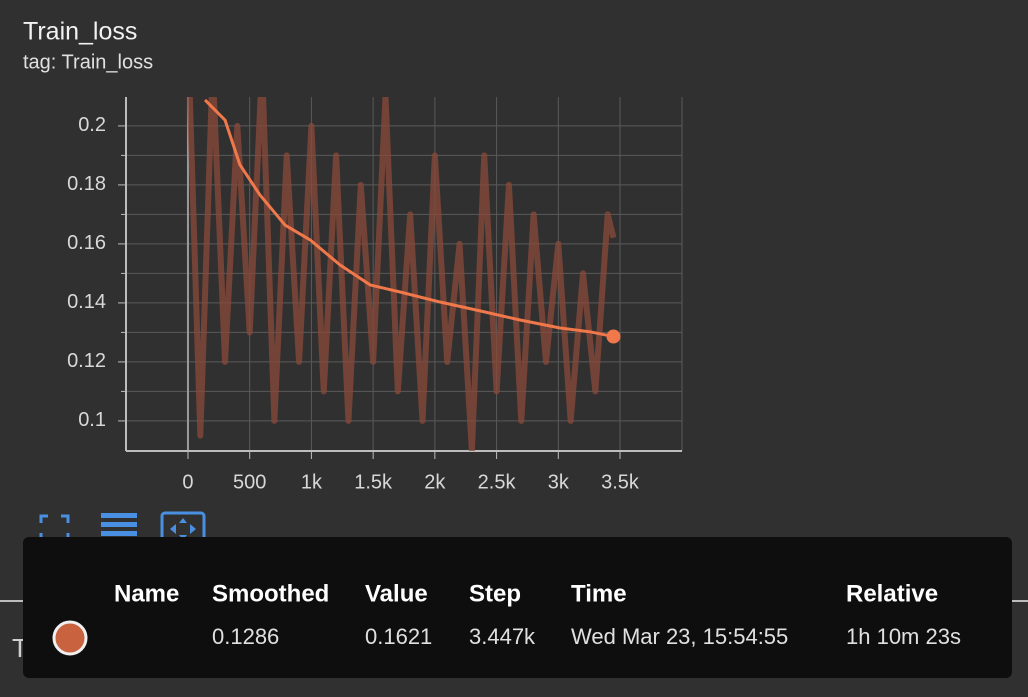  I want to click on tooltip-header: Smoothed, so click(270, 593).